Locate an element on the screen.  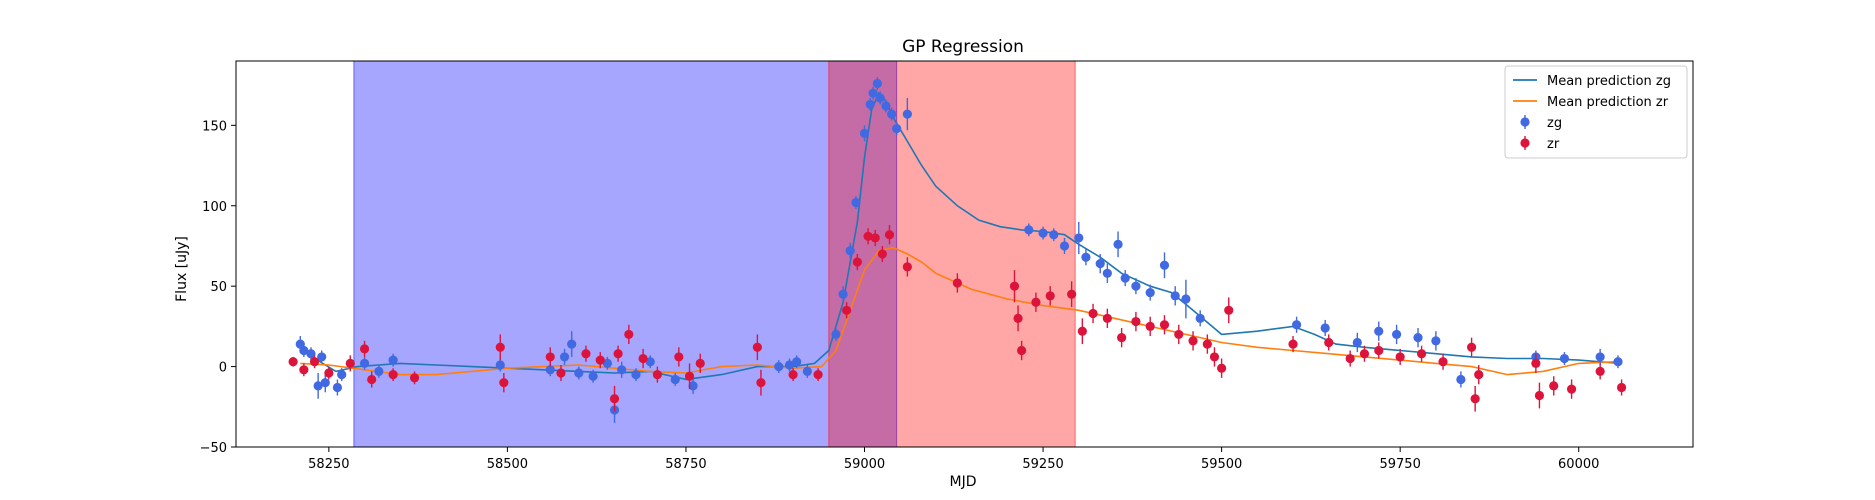
x-tick-label-6: 59750 is located at coordinates (1399, 464).